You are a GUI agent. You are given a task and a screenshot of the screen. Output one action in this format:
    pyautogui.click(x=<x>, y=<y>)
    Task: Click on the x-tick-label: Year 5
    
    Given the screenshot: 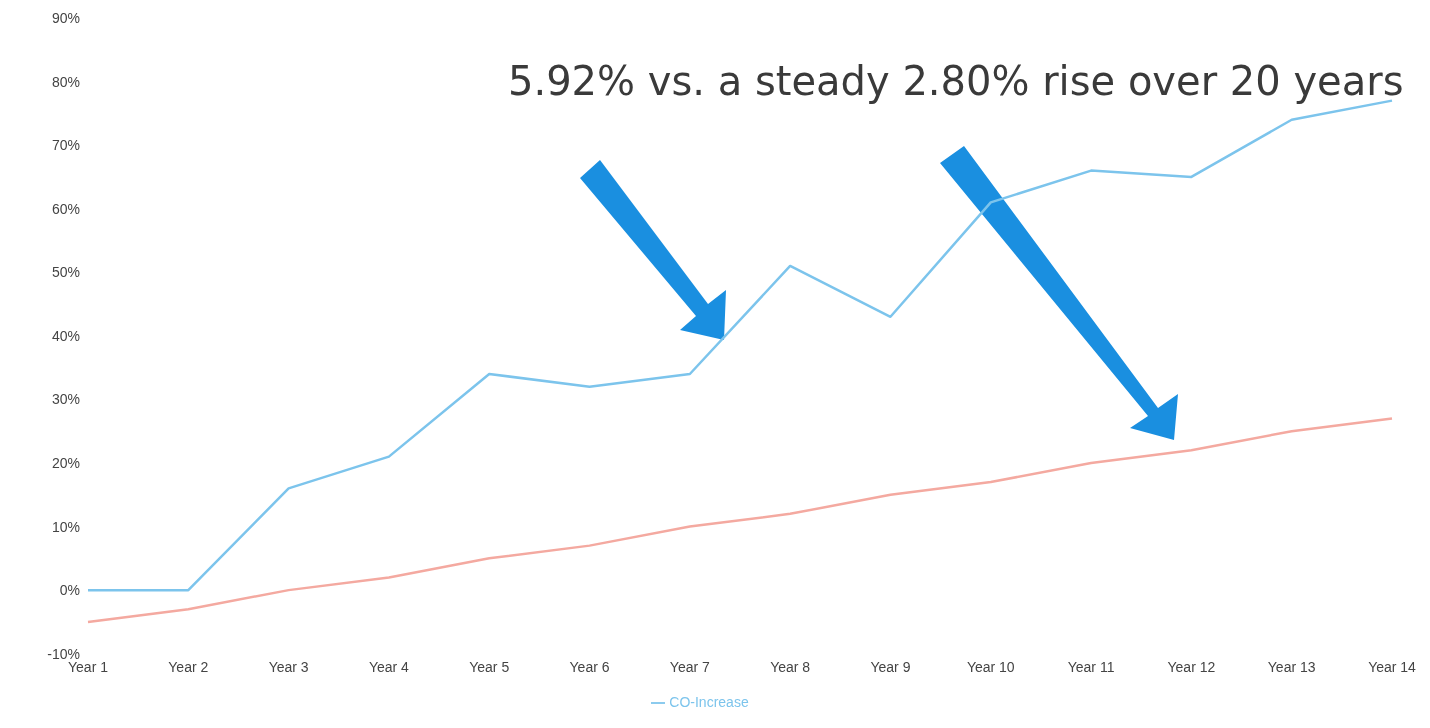 What is the action you would take?
    pyautogui.click(x=489, y=666)
    